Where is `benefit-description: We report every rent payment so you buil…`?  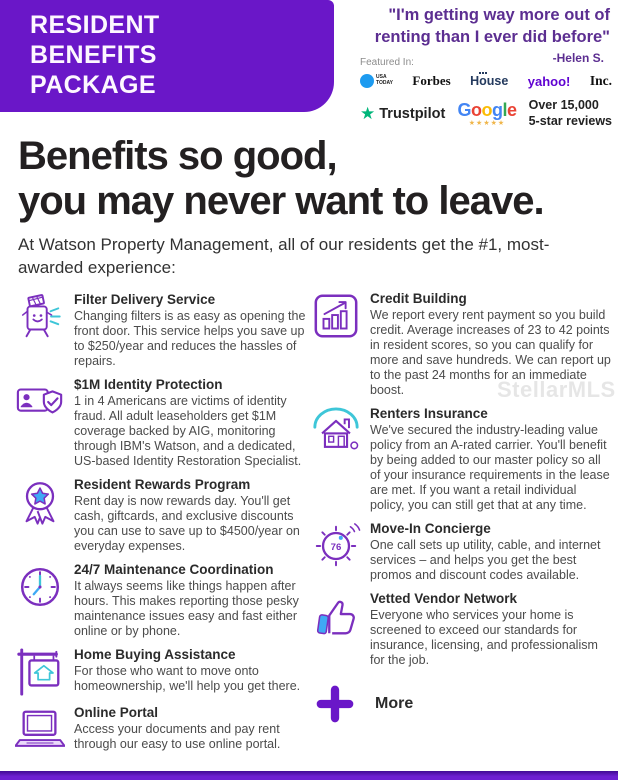
benefit-description: We report every rent payment so you buil… is located at coordinates (490, 352).